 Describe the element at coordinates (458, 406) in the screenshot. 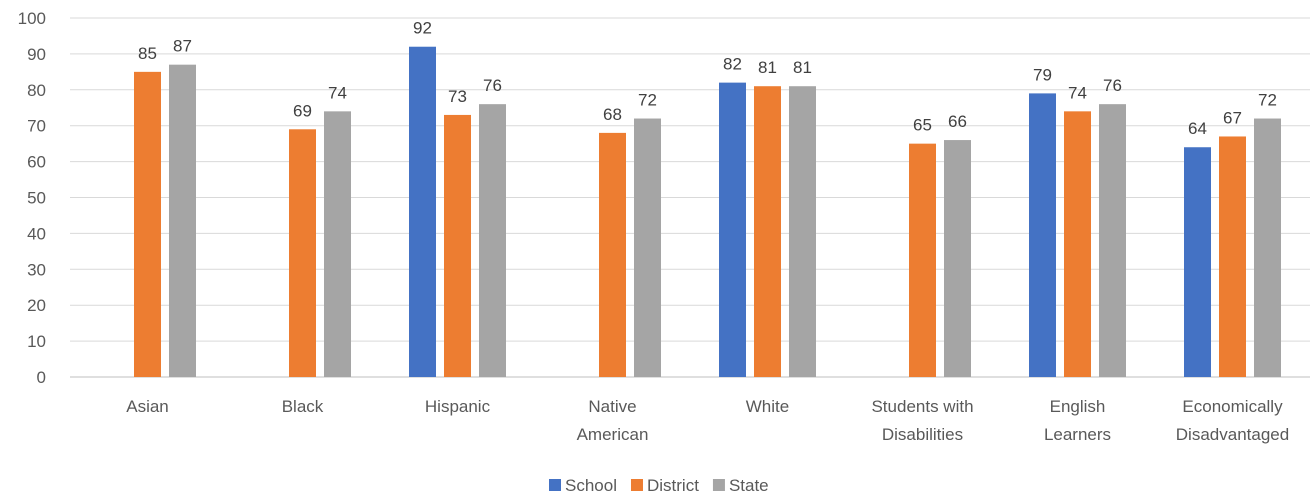

I see `x-category-label: Hispanic` at that location.